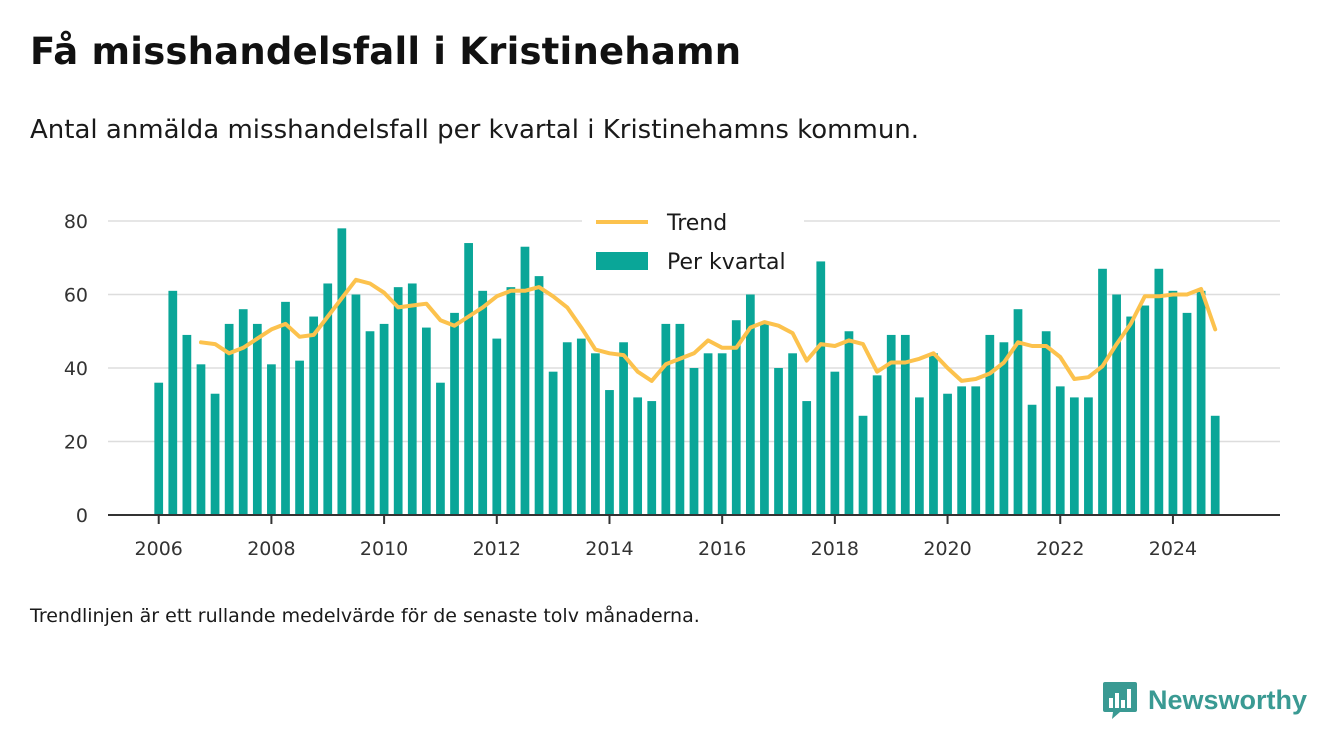 The width and height of the screenshot is (1340, 753). I want to click on trend-series, so click(708, 330).